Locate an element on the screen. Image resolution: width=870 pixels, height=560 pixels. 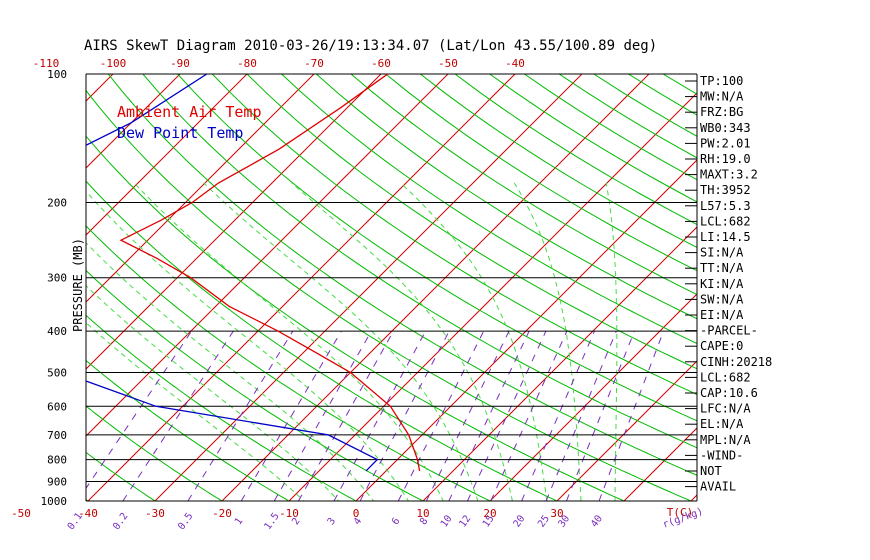
stats-entry: AVAIL is located at coordinates (718, 487).